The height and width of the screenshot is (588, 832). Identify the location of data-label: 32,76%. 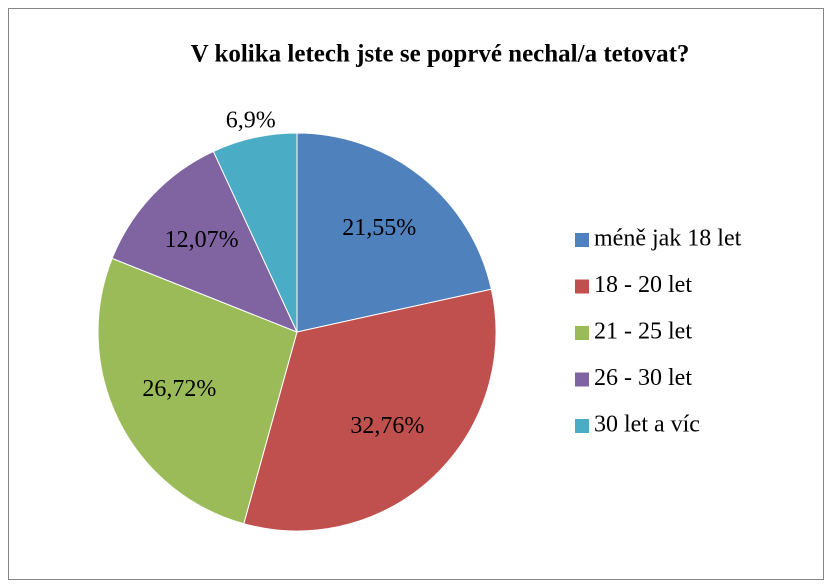
(387, 426).